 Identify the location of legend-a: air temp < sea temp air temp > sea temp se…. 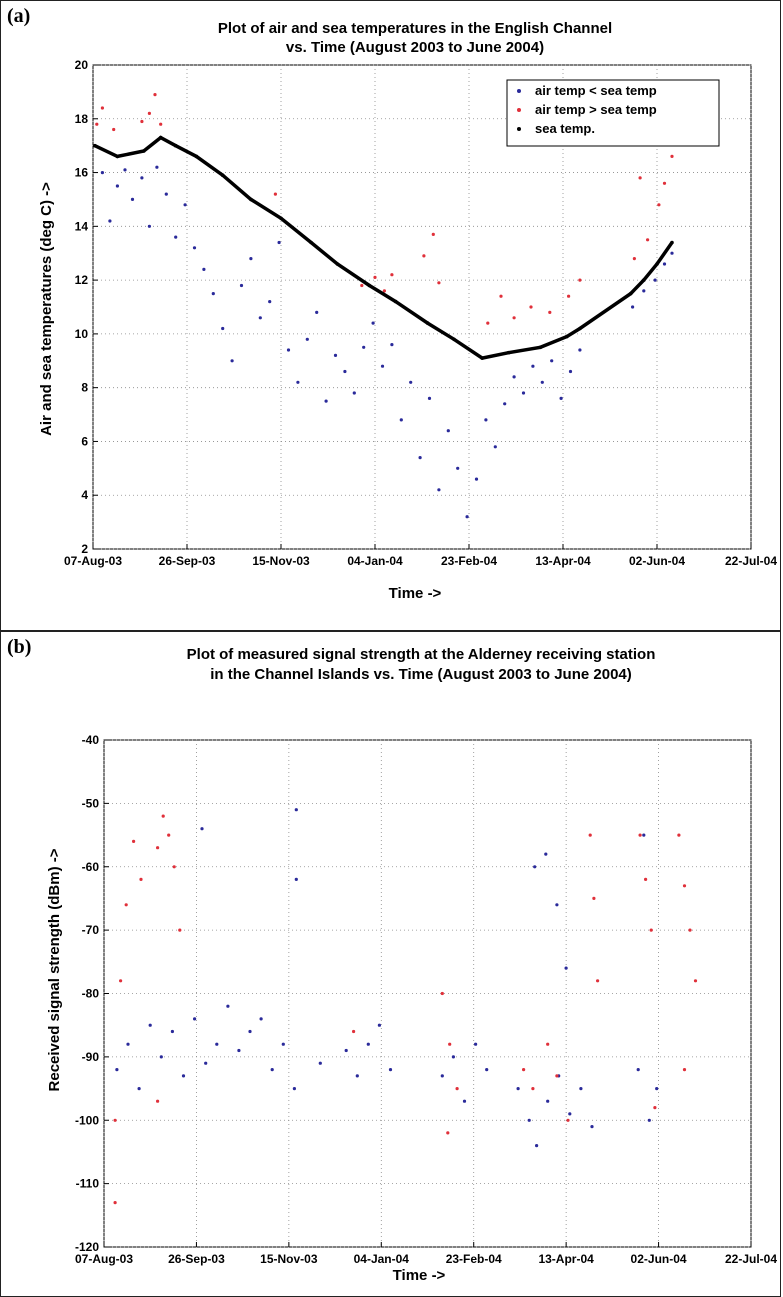
(613, 113).